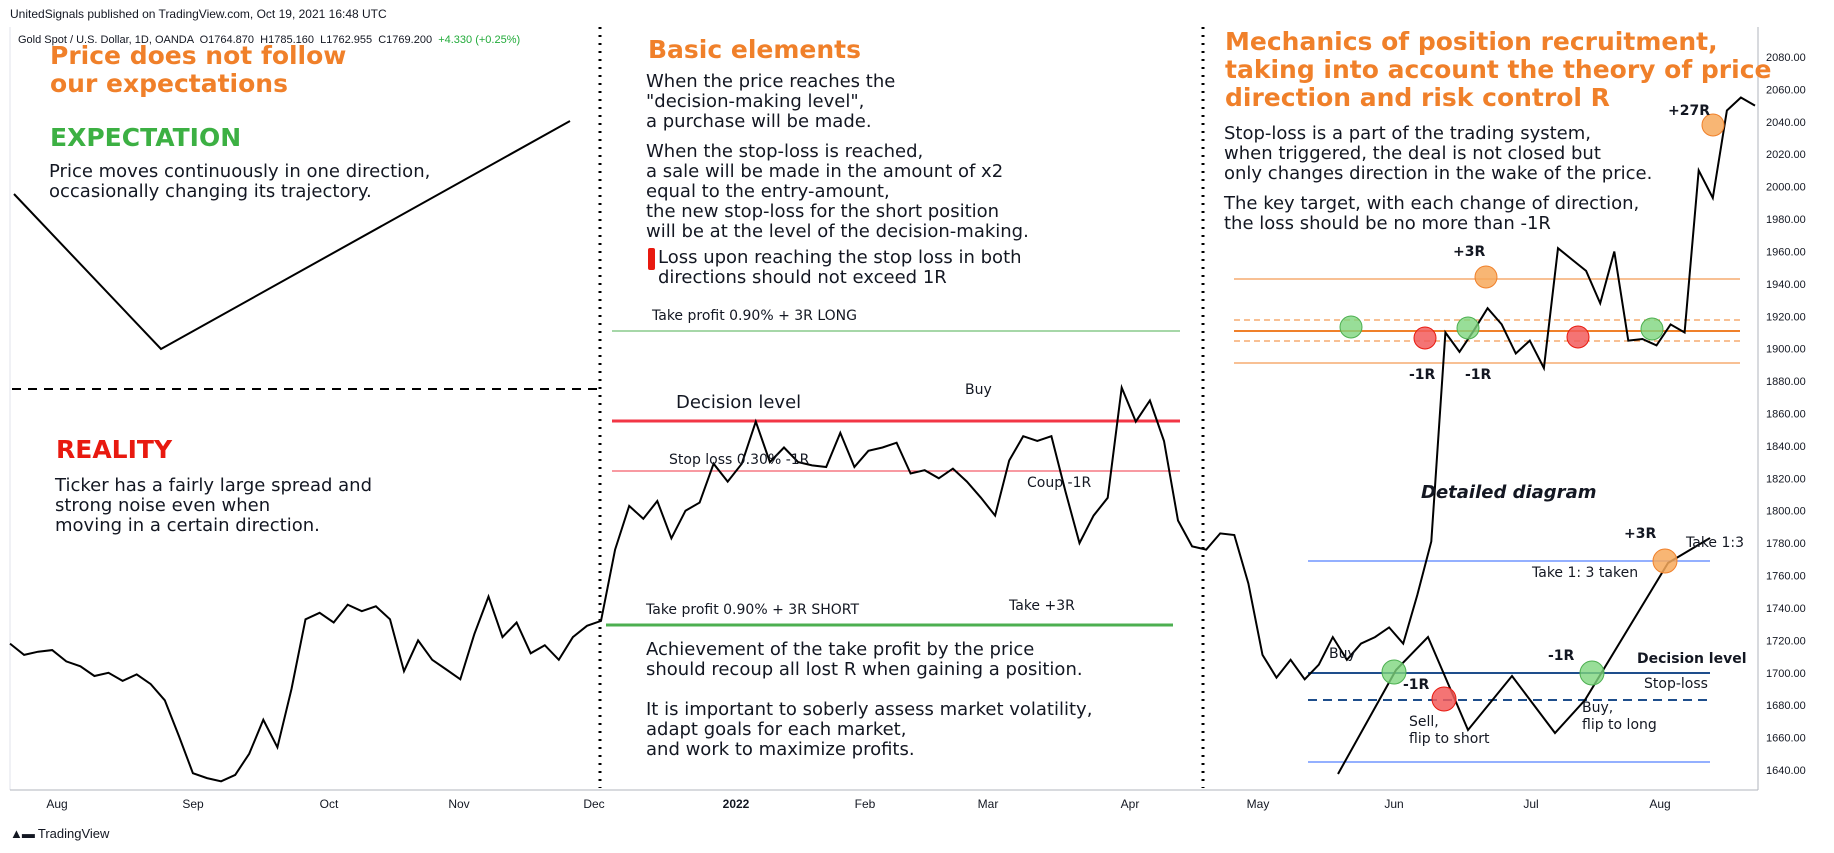 This screenshot has width=1834, height=853. Describe the element at coordinates (169, 83) in the screenshot. I see `panel1-title-line2: our expectations` at that location.